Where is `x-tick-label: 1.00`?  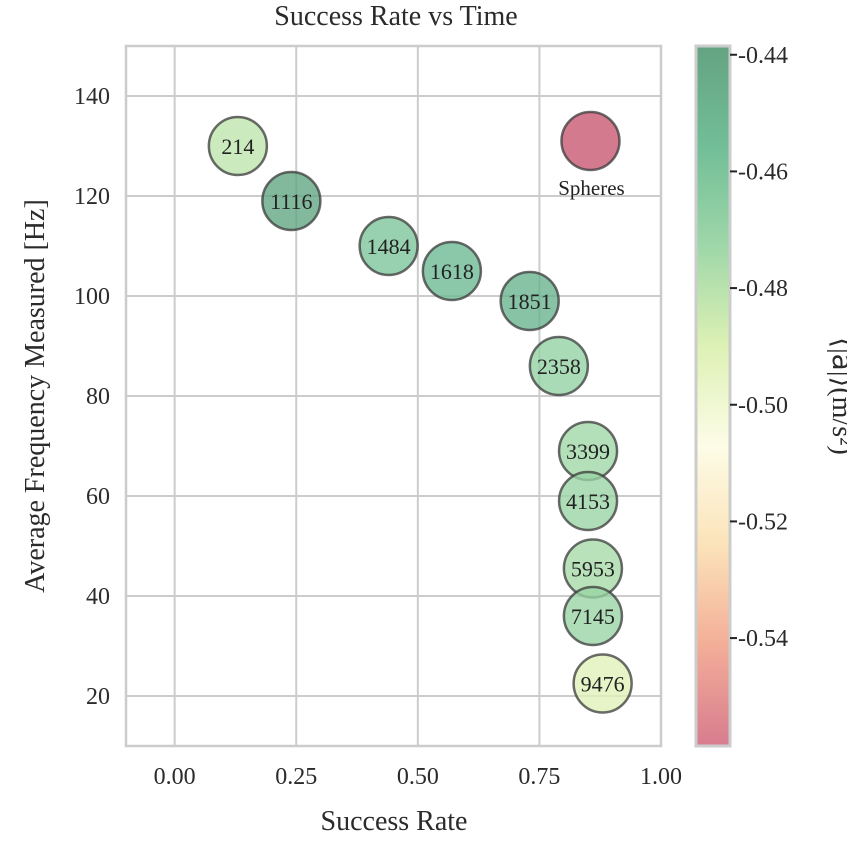 x-tick-label: 1.00 is located at coordinates (661, 777).